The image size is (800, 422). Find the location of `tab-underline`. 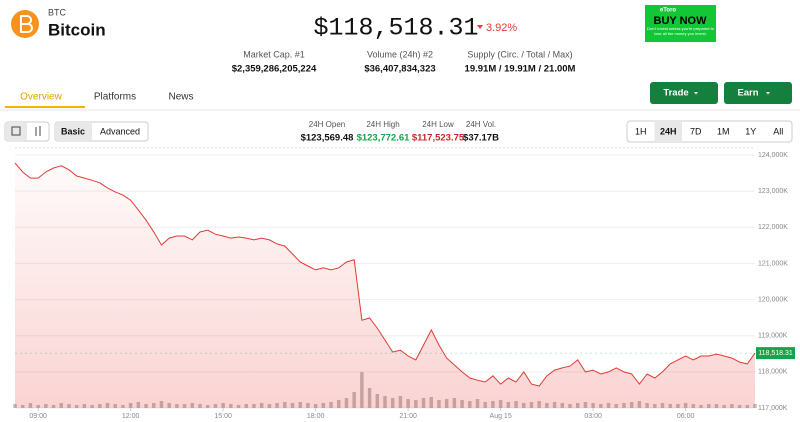

tab-underline is located at coordinates (45, 107).